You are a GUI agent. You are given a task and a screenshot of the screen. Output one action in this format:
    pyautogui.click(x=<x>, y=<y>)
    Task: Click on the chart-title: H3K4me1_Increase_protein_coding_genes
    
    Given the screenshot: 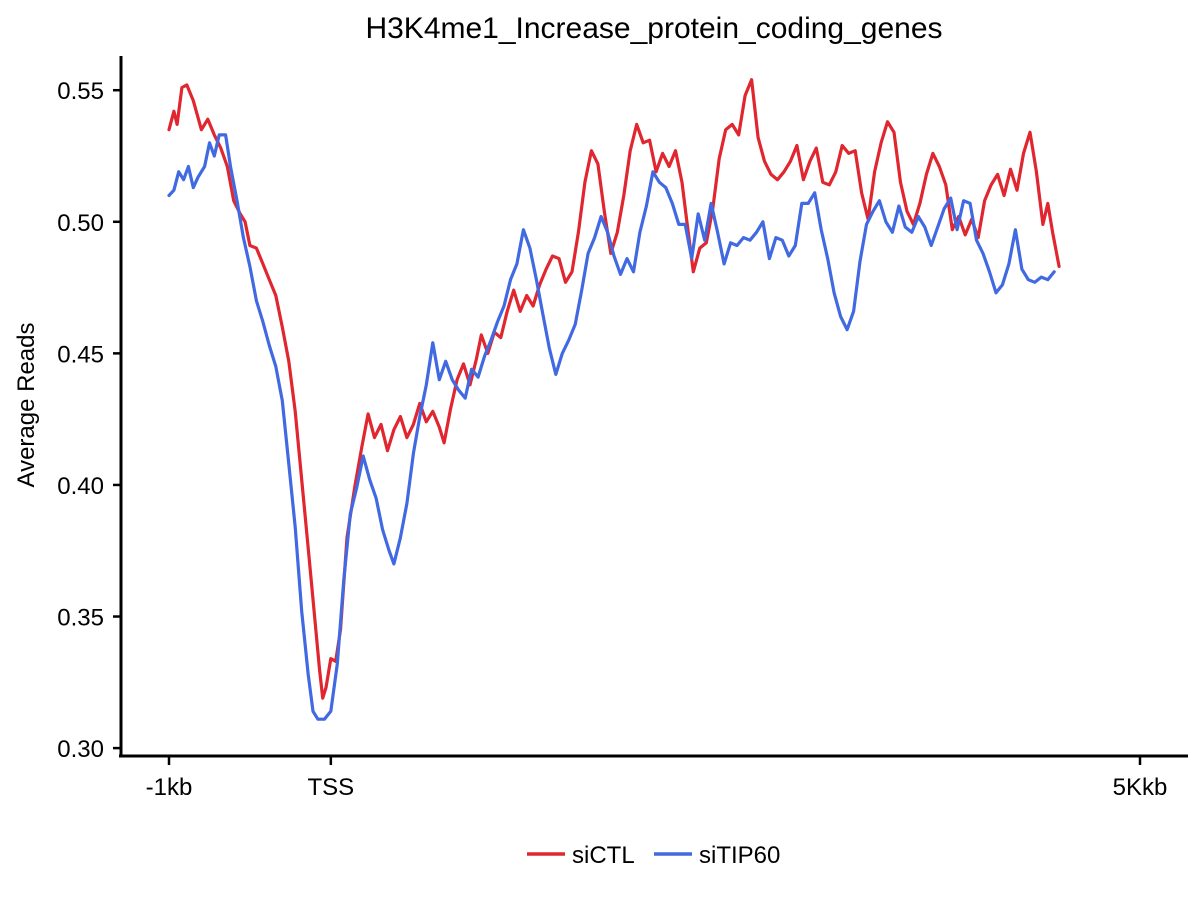 What is the action you would take?
    pyautogui.click(x=653, y=28)
    